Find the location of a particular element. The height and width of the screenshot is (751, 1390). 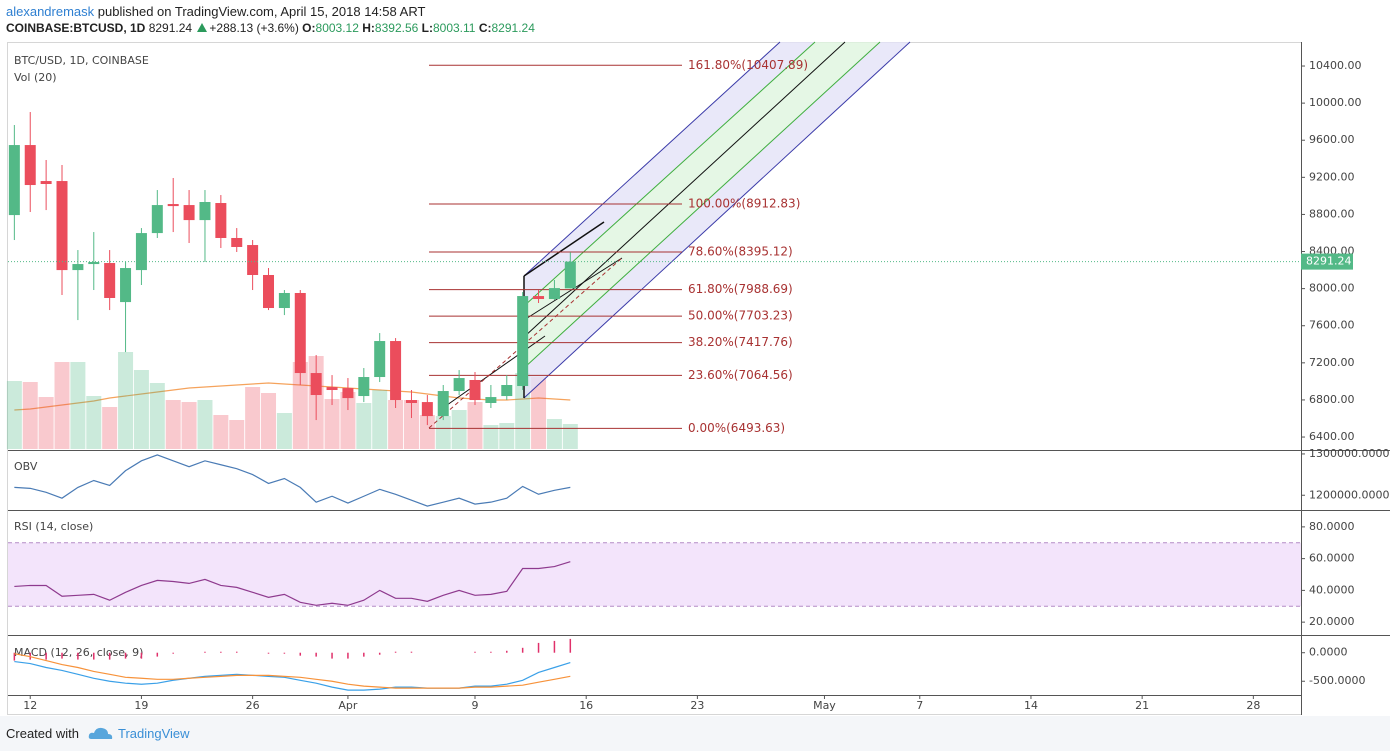

y-tick-label: 20.0000 is located at coordinates (1332, 621).